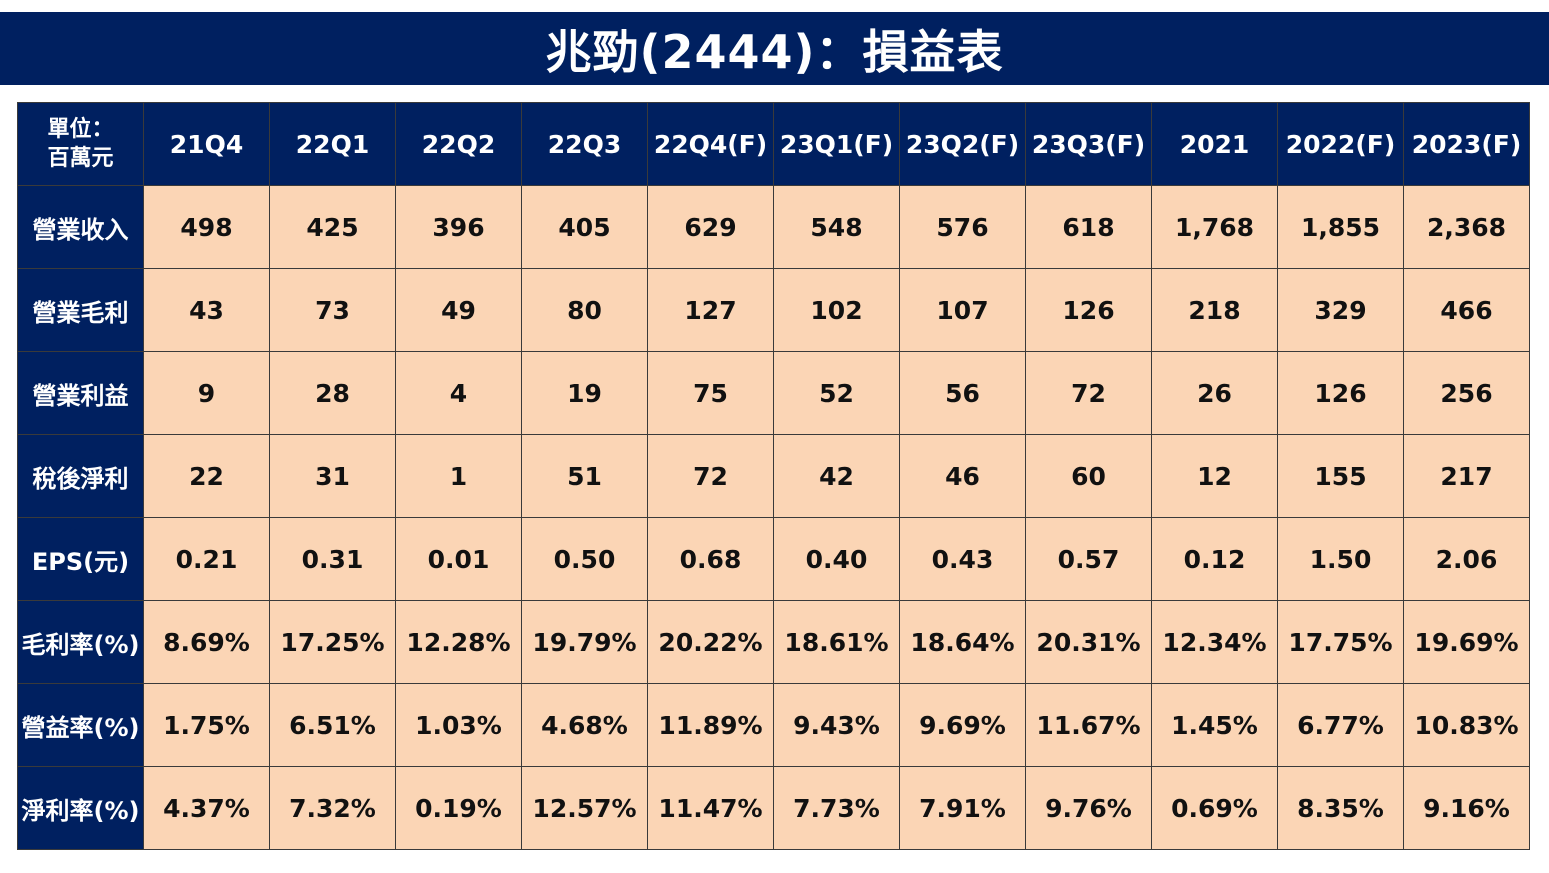 Image resolution: width=1549 pixels, height=873 pixels. Describe the element at coordinates (710, 559) in the screenshot. I see `table-cell: 0.68` at that location.